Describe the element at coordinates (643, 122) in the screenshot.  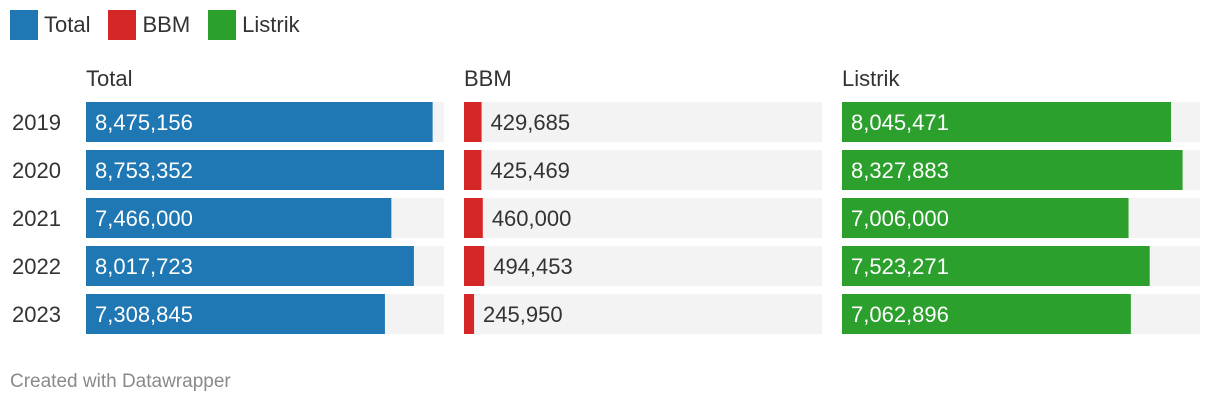
I see `bar-bg-bbm-2019` at that location.